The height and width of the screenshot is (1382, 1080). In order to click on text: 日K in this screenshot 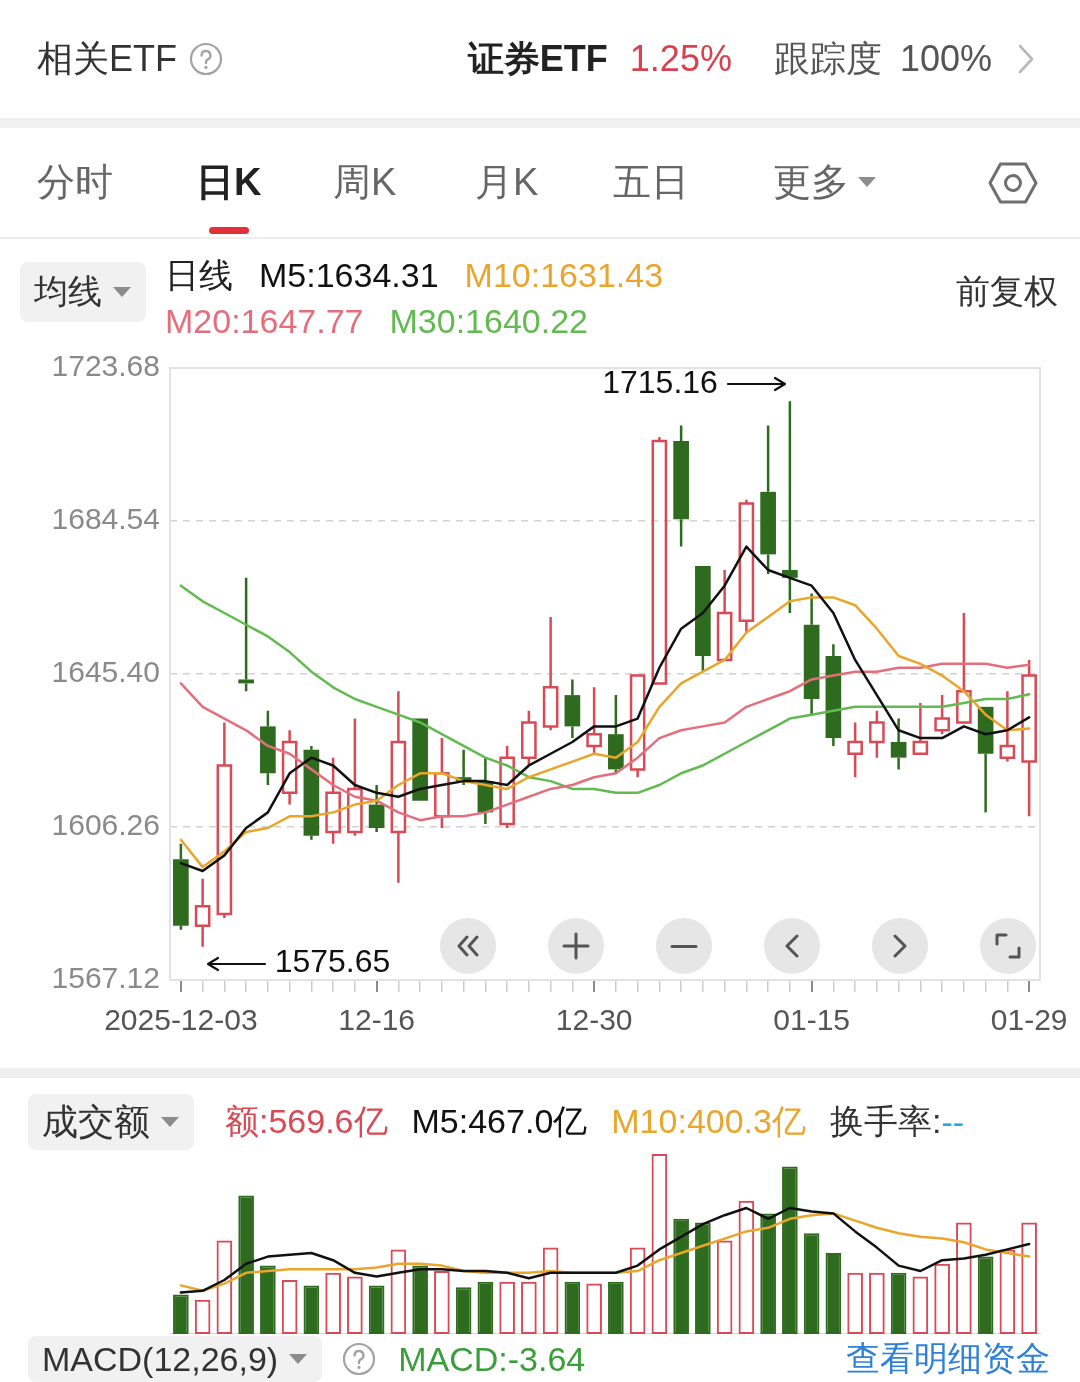, I will do `click(229, 182)`.